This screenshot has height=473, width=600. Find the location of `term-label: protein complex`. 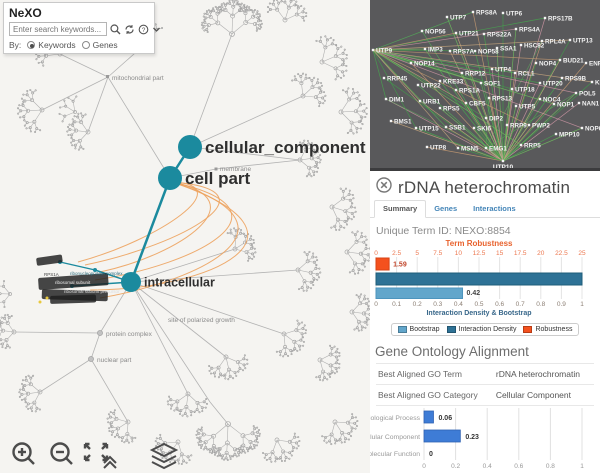

term-label: protein complex is located at coordinates (129, 334).